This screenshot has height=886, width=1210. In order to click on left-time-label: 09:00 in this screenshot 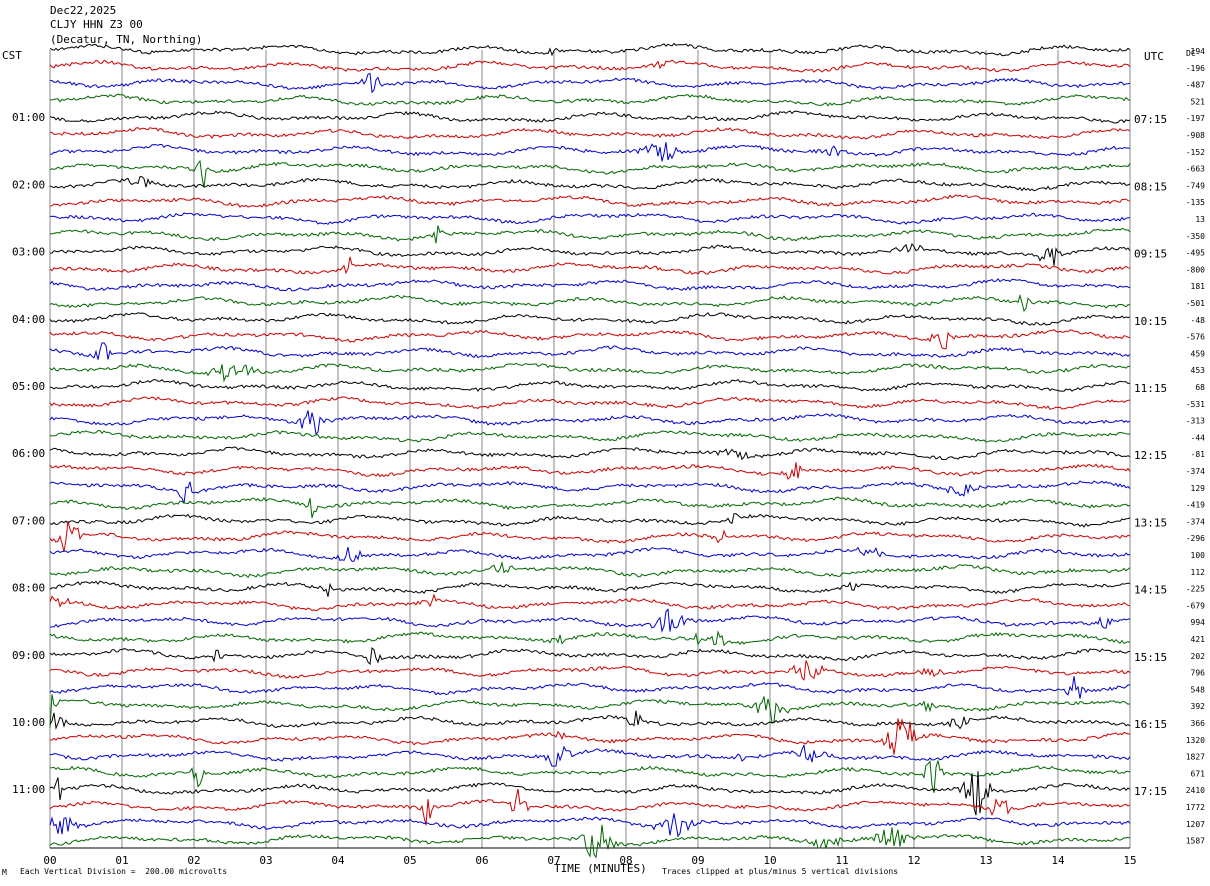, I will do `click(28, 655)`.